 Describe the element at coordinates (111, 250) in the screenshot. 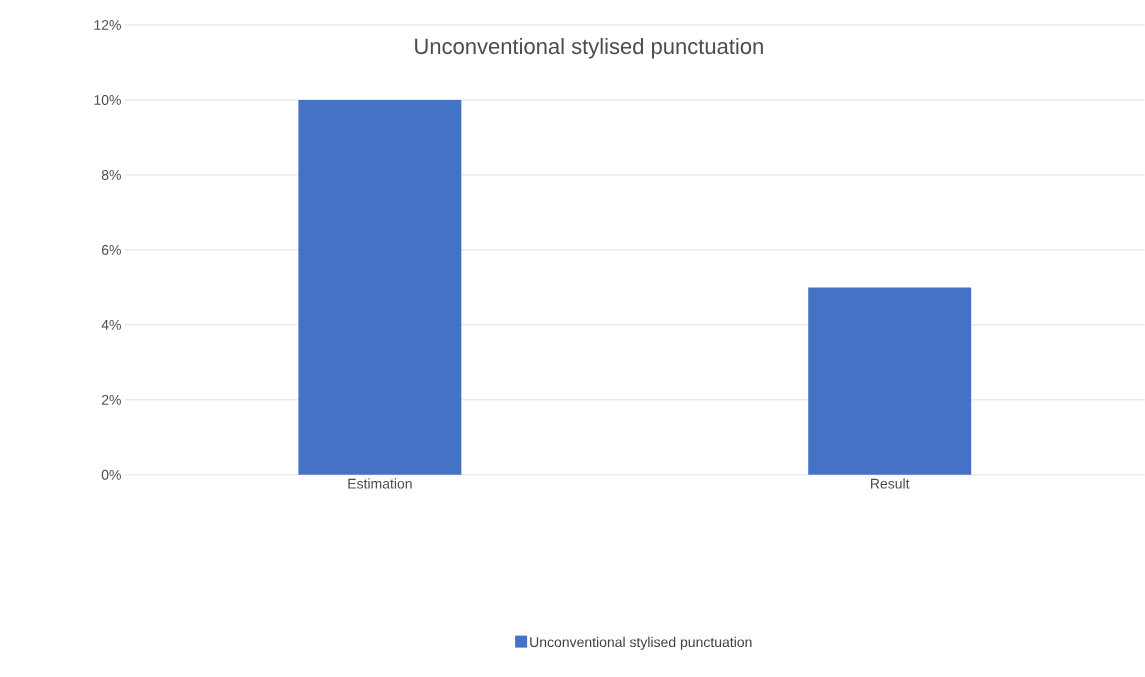

I see `y-tick-label: 6%` at that location.